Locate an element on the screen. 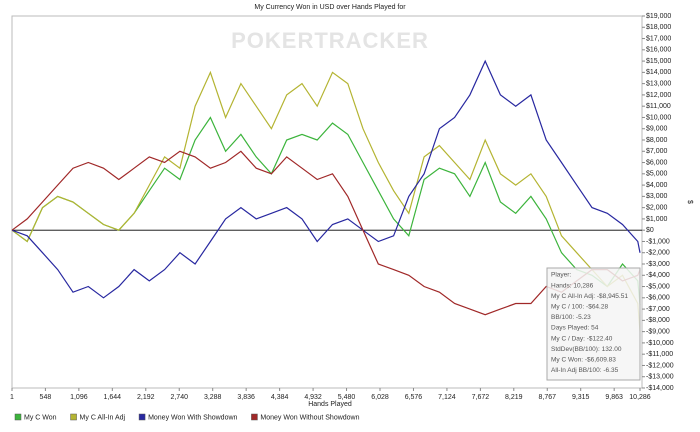 The image size is (700, 432). y-tick-label: $16,000 is located at coordinates (658, 50).